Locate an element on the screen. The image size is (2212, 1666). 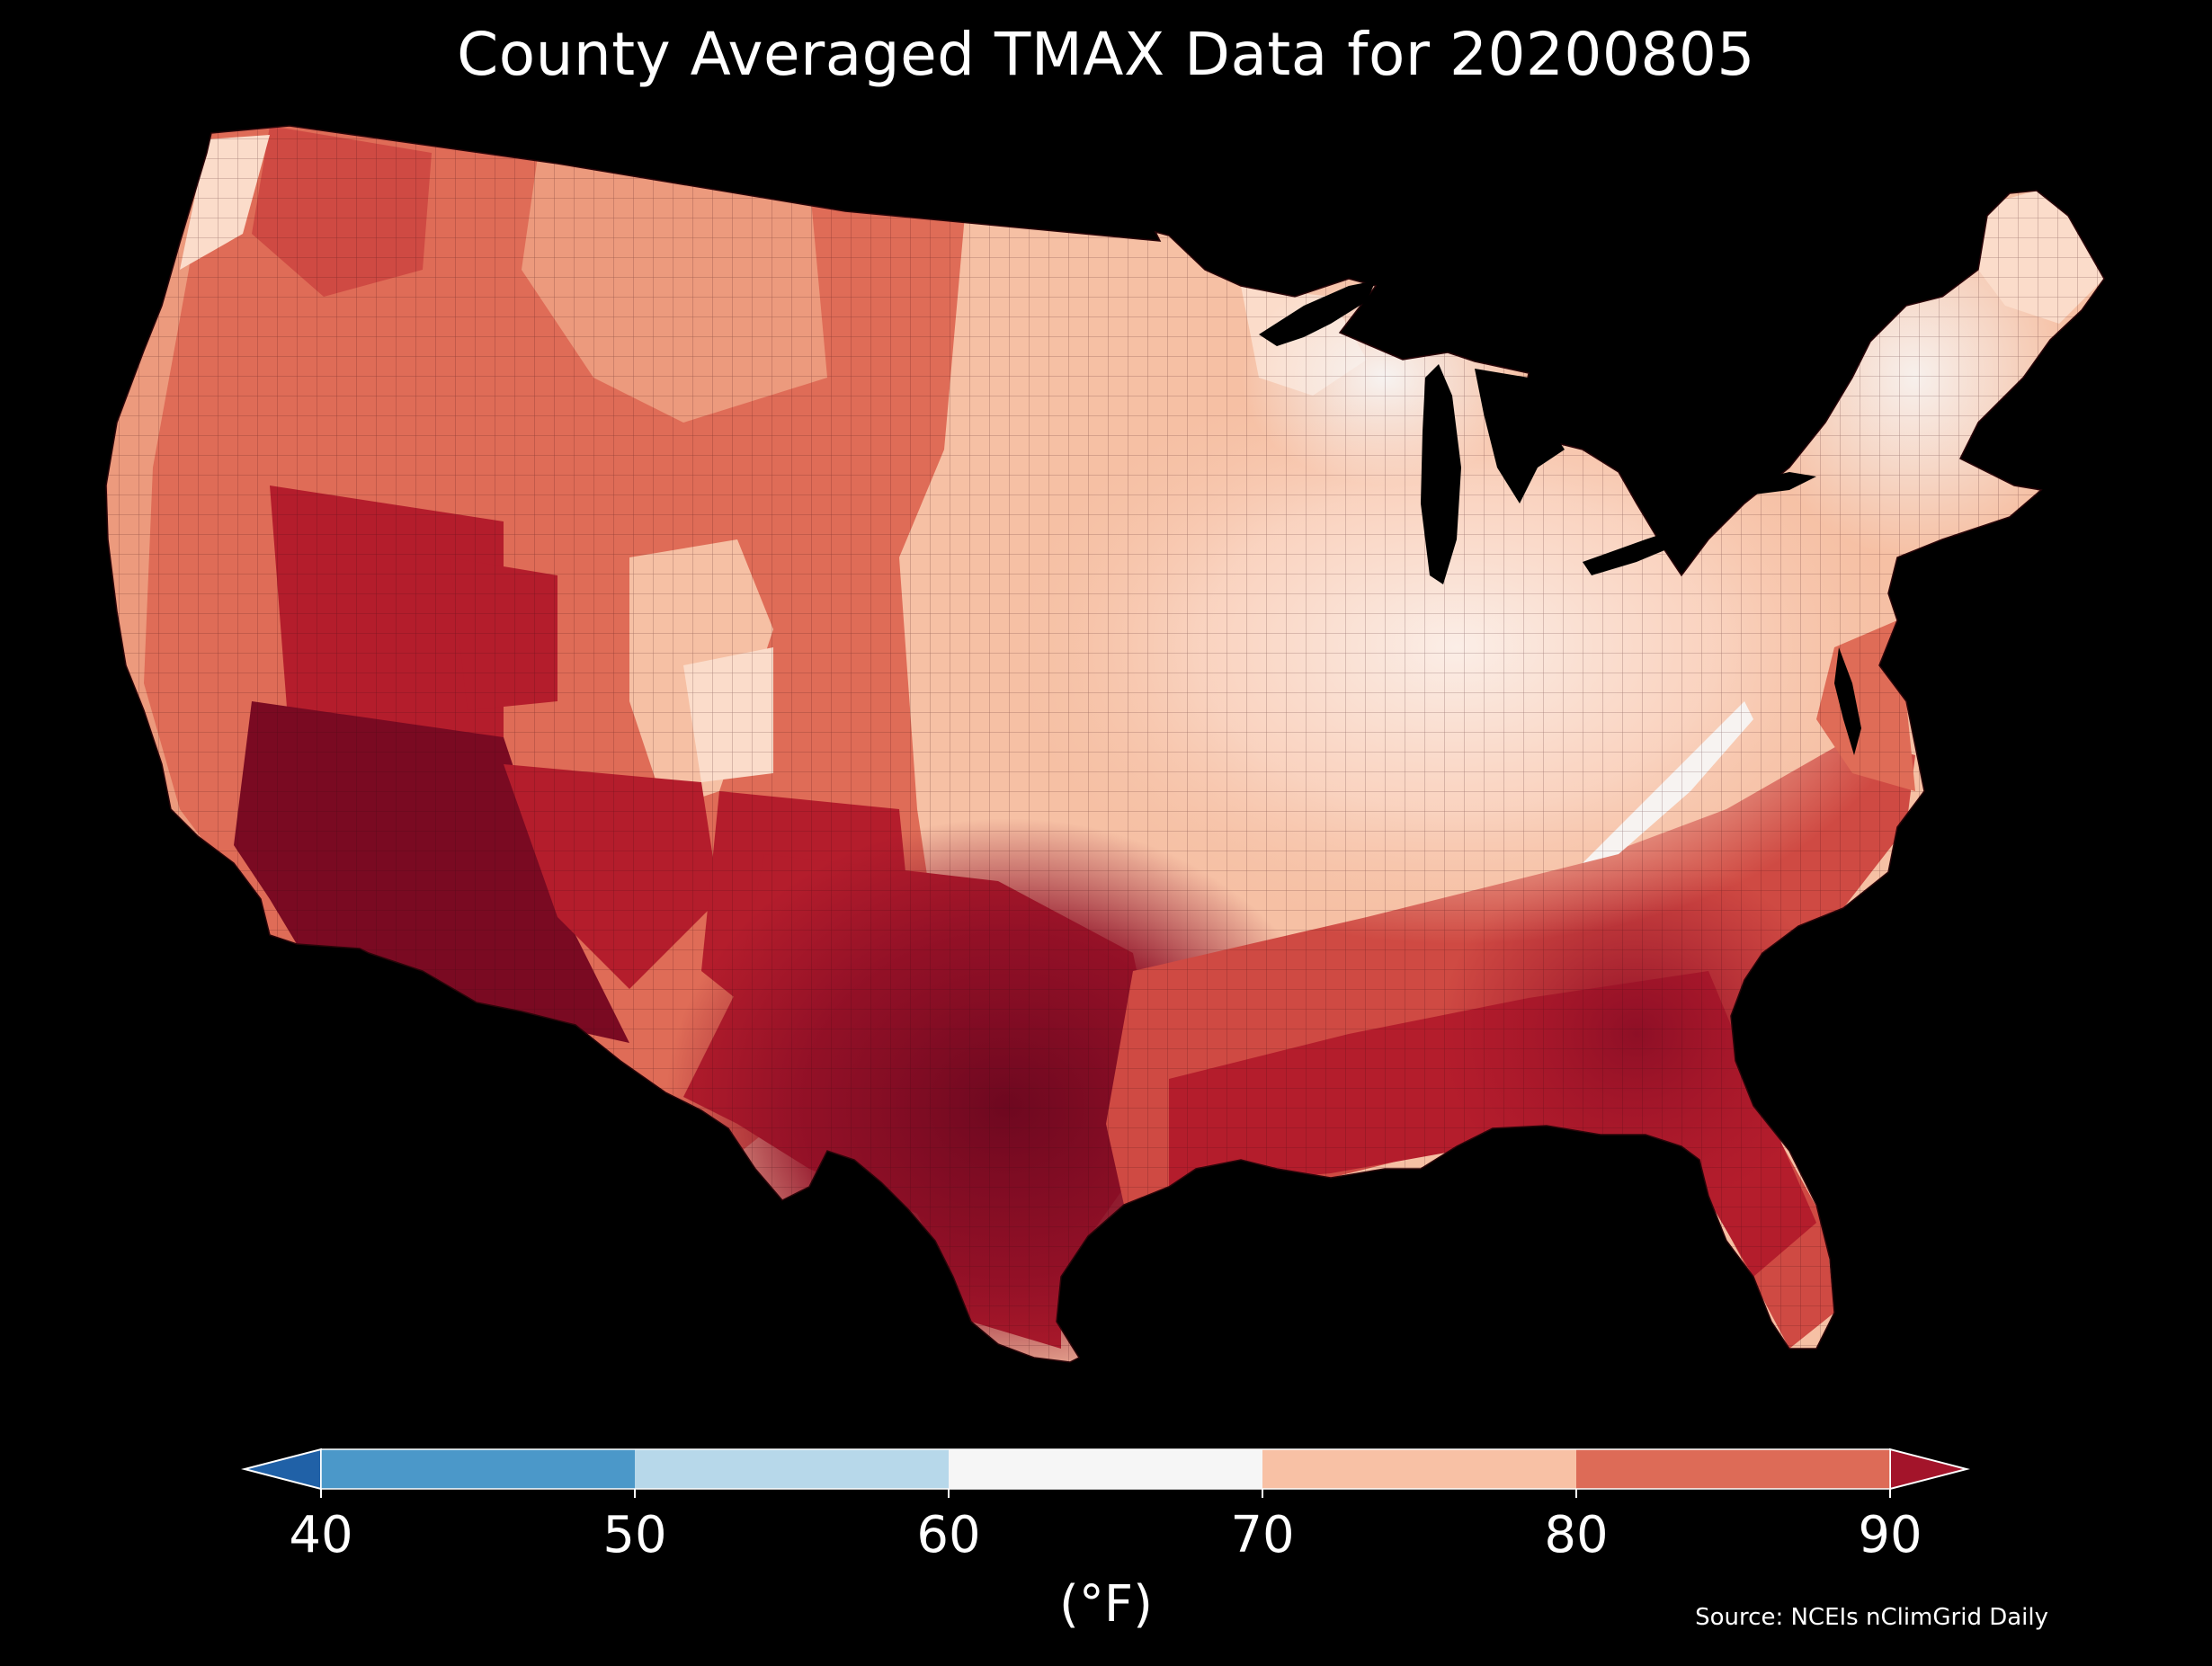
colorbar-tick-label-4: 80 is located at coordinates (1576, 1535).